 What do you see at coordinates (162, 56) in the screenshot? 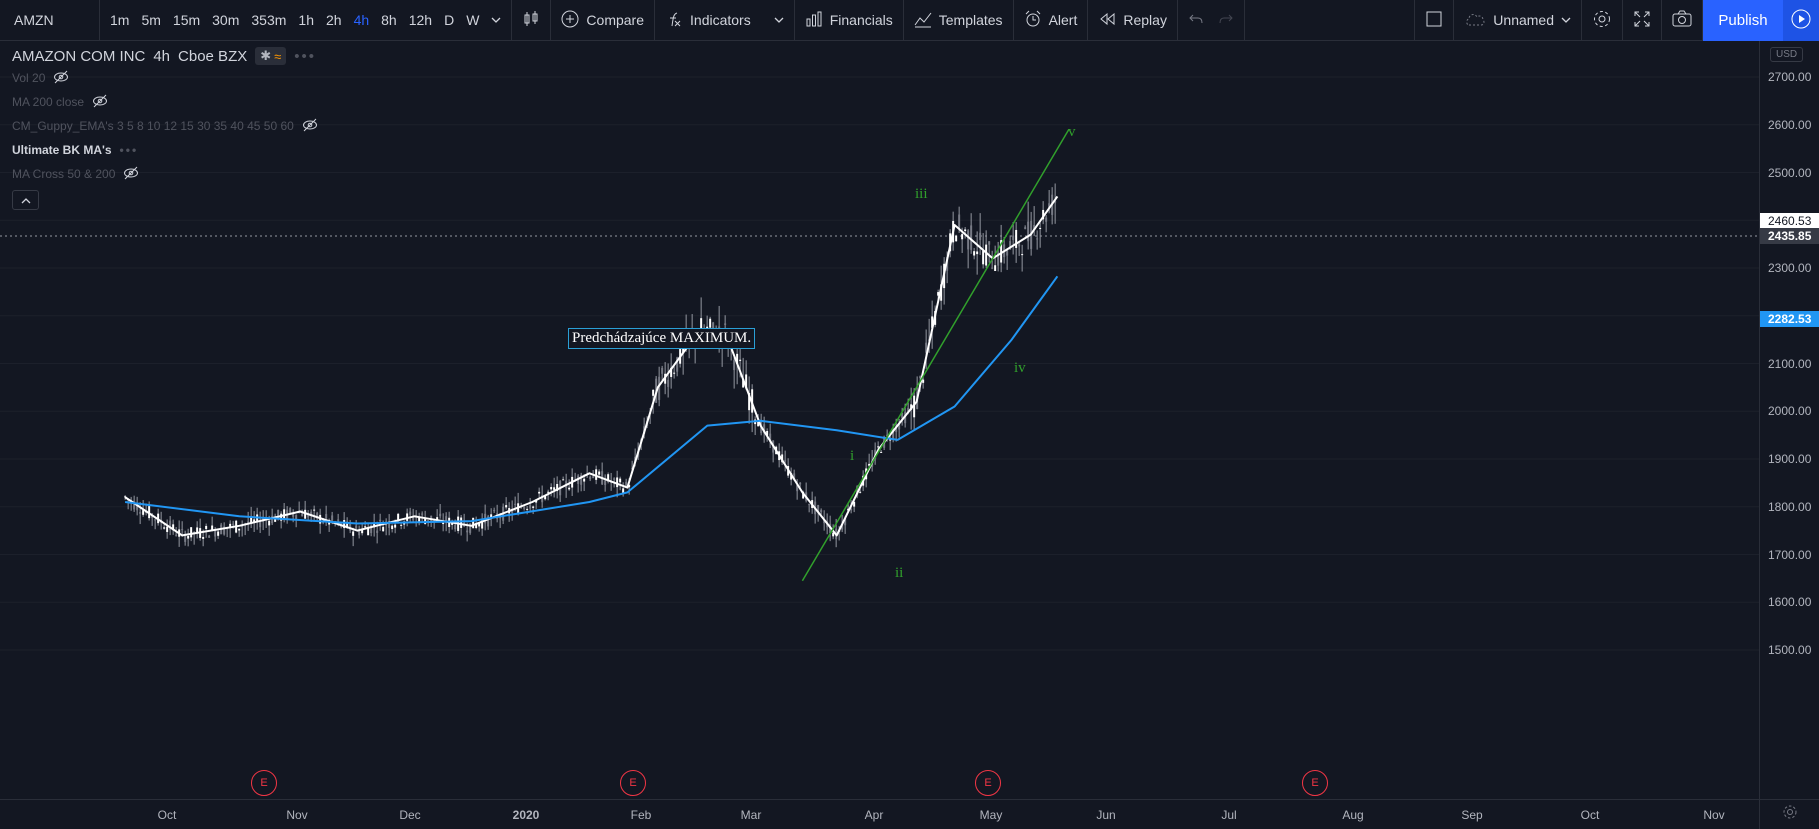
I see `symbol-interval: 4h` at bounding box center [162, 56].